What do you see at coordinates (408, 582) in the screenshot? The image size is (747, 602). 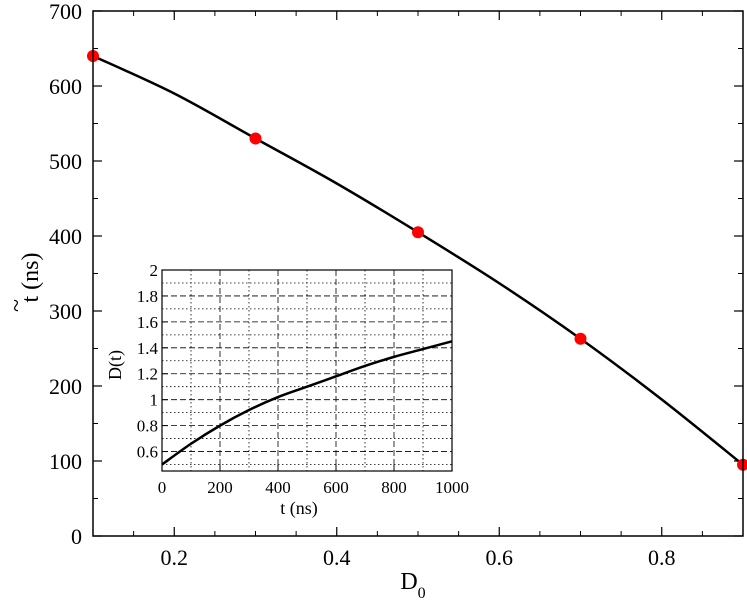 I see `main-x-axis-label-base: D` at bounding box center [408, 582].